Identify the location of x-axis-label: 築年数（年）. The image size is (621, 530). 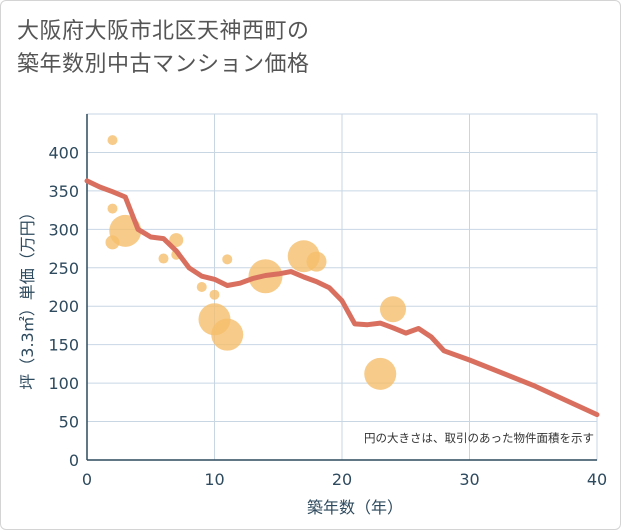
(355, 507).